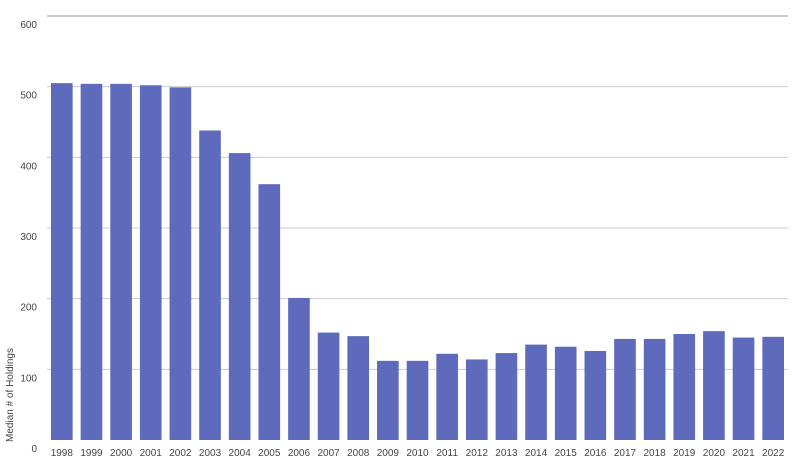  Describe the element at coordinates (239, 297) in the screenshot. I see `bar-2004` at that location.